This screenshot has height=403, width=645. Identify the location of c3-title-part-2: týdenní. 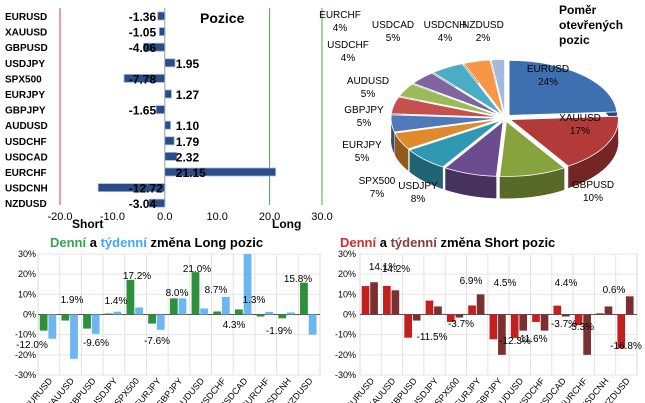
(124, 242).